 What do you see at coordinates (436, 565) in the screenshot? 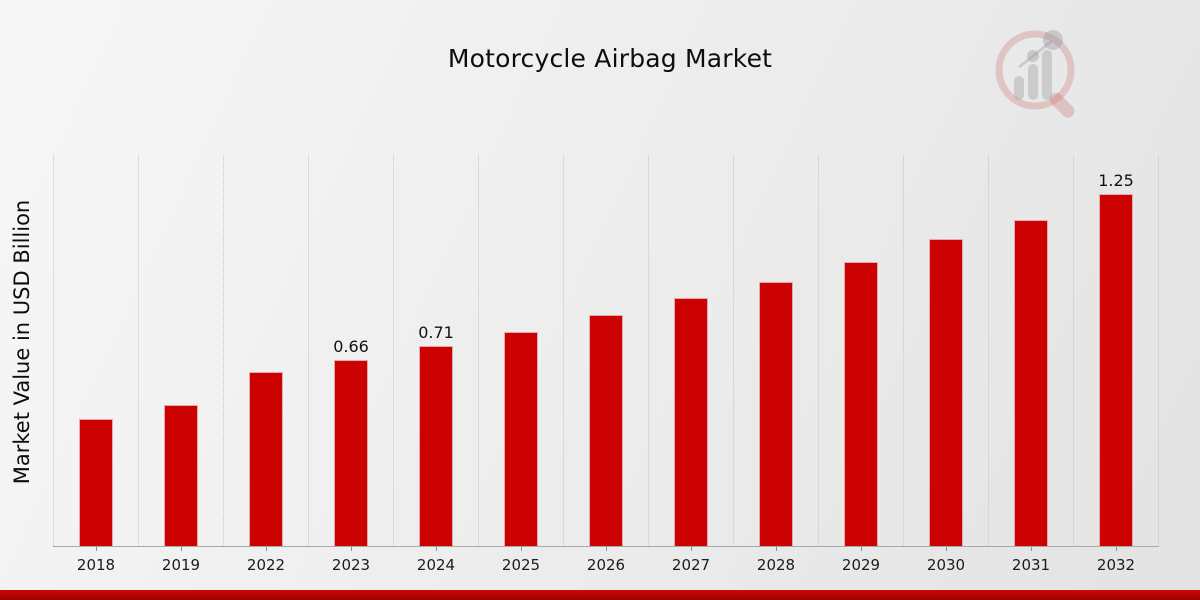
I see `x-tick-label-2024: 2024` at bounding box center [436, 565].